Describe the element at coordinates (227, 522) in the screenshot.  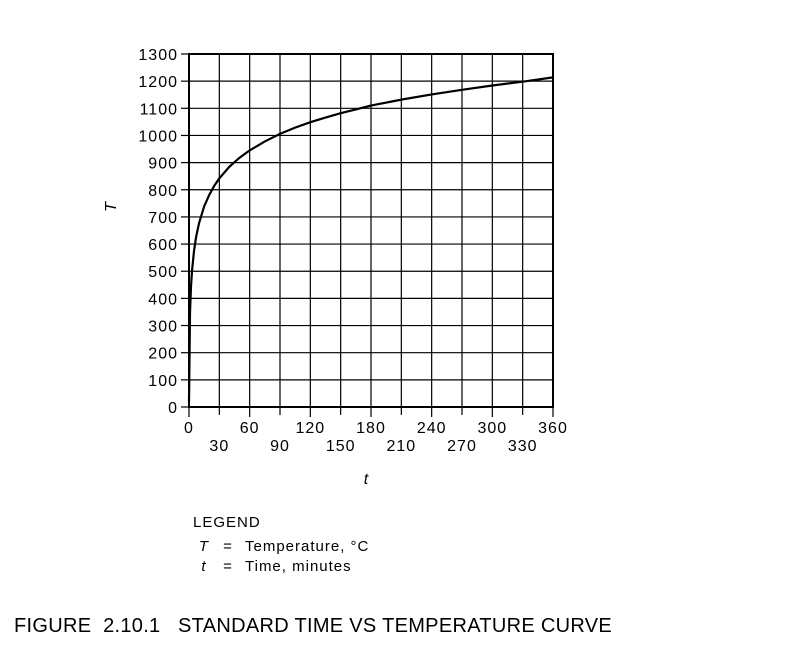
I see `legend-title: LEGEND` at that location.